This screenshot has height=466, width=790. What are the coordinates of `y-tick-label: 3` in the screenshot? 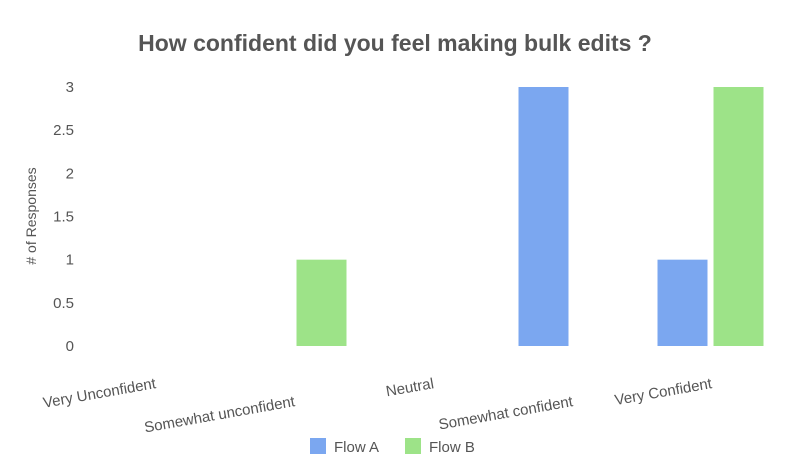 It's located at (70, 87).